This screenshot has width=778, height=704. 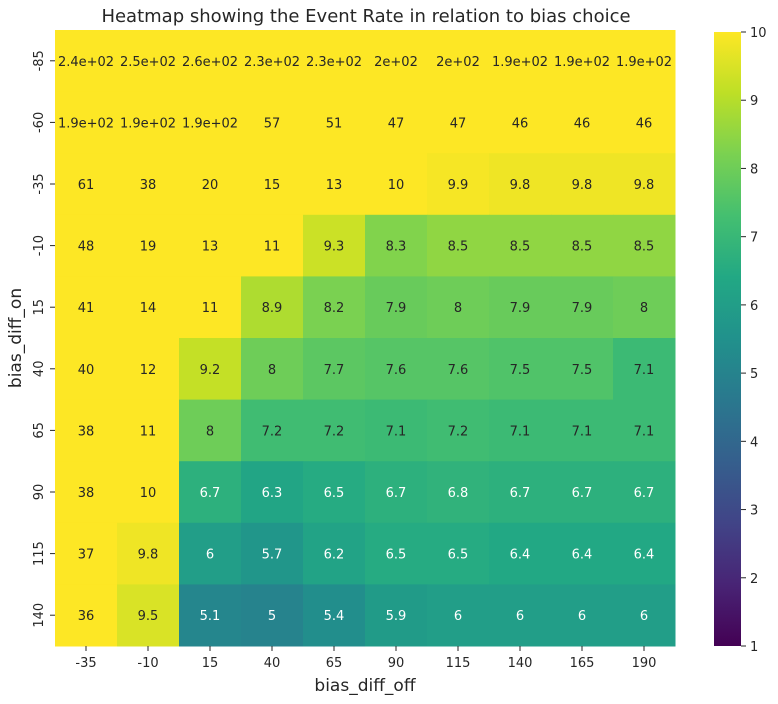 What do you see at coordinates (272, 616) in the screenshot?
I see `cell-annotation: 5` at bounding box center [272, 616].